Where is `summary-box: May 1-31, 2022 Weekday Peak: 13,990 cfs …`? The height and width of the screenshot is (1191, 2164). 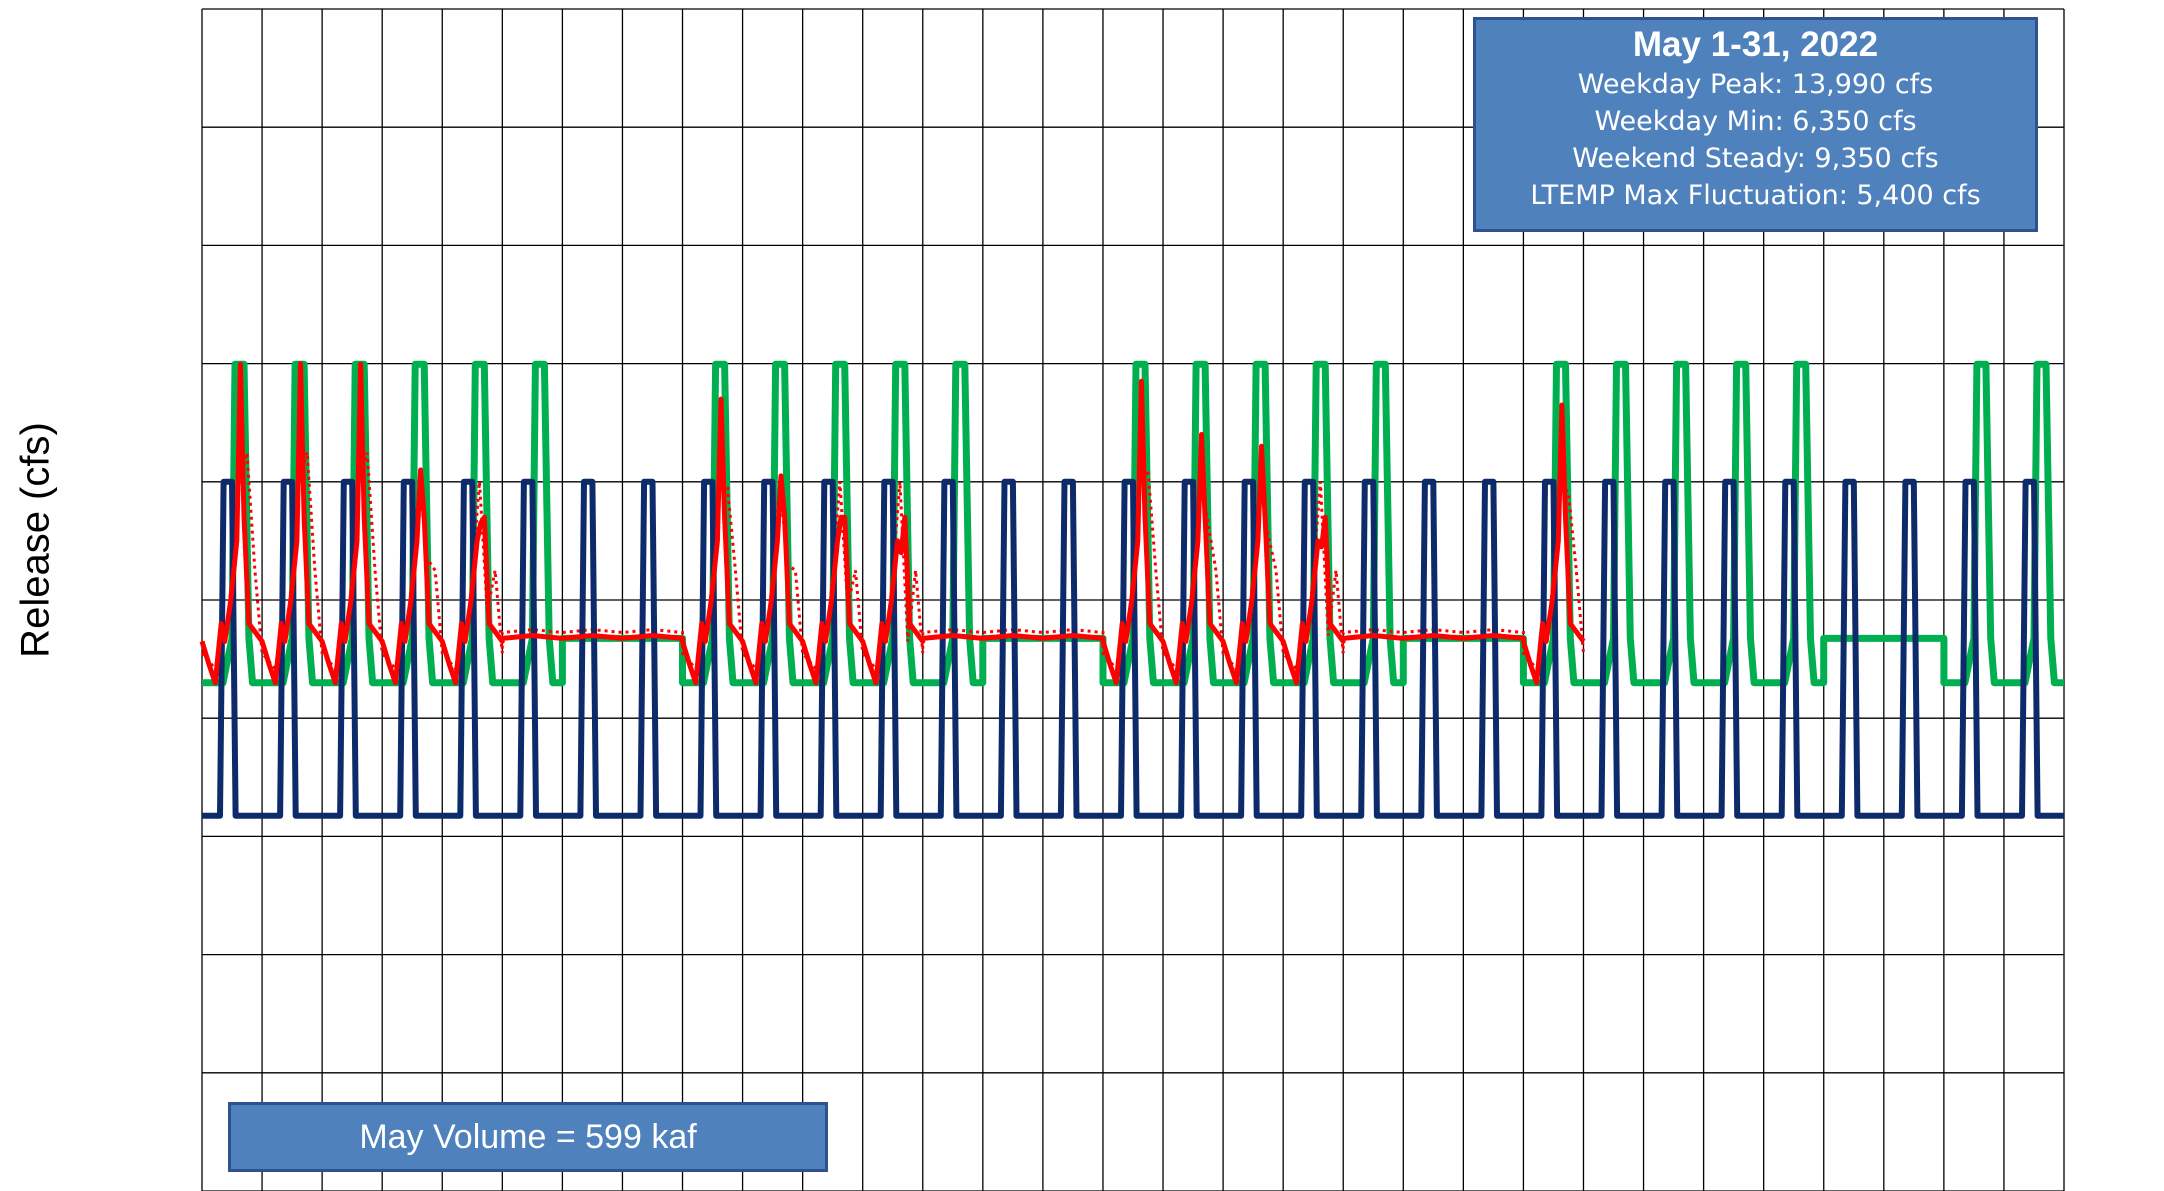 summary-box: May 1-31, 2022 Weekday Peak: 13,990 cfs … is located at coordinates (1755, 124).